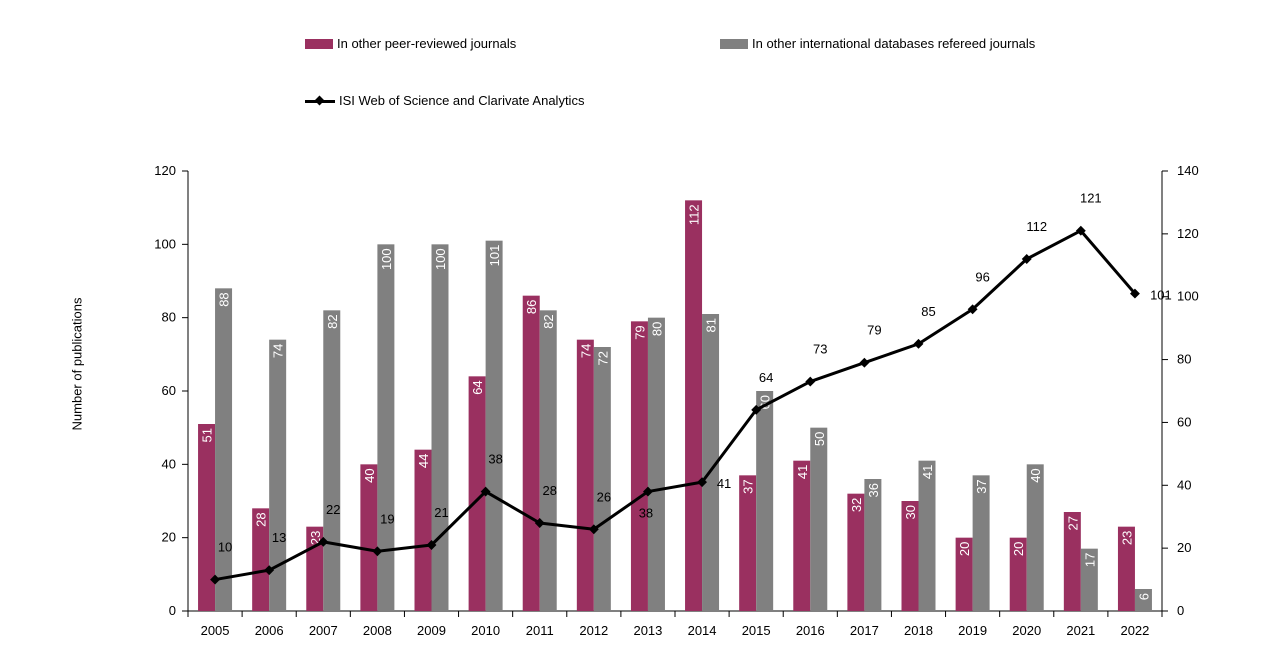  Describe the element at coordinates (319, 43) in the screenshot. I see `legend-swatch-peer-reviewed` at that location.